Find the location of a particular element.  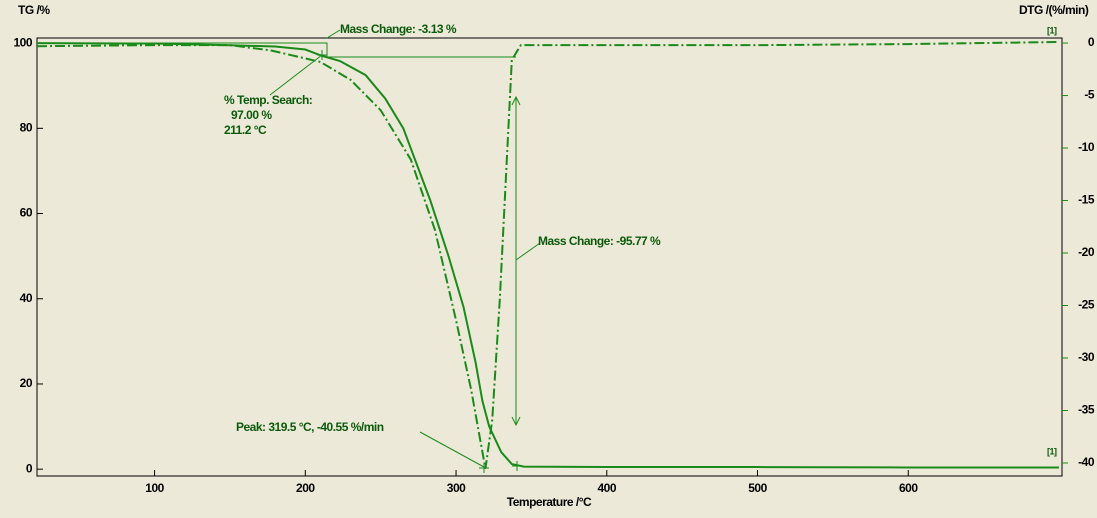

y-axis-title: TG /% is located at coordinates (34, 10).